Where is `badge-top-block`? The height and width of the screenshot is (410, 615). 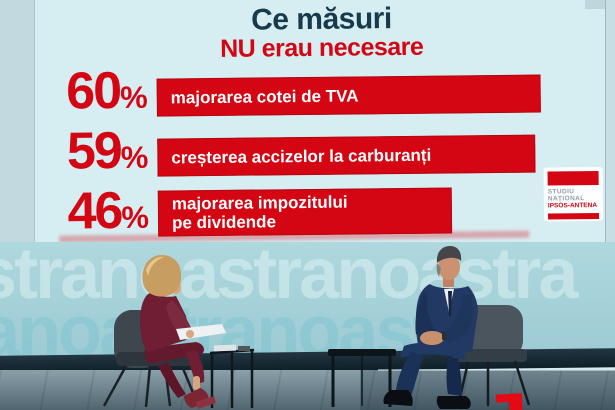
badge-top-block is located at coordinates (573, 178).